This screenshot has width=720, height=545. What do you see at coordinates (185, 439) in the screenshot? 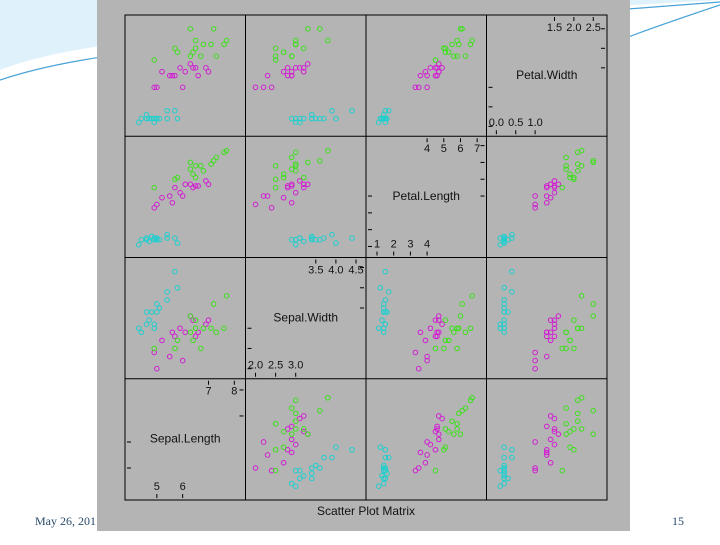
I see `variable-name: Sepal.Length` at bounding box center [185, 439].